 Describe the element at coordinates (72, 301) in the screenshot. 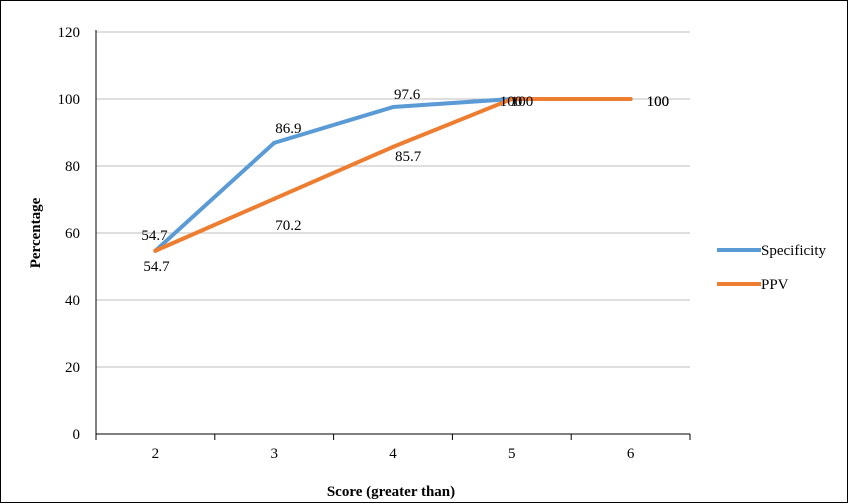

I see `y-tick-label: 40` at that location.